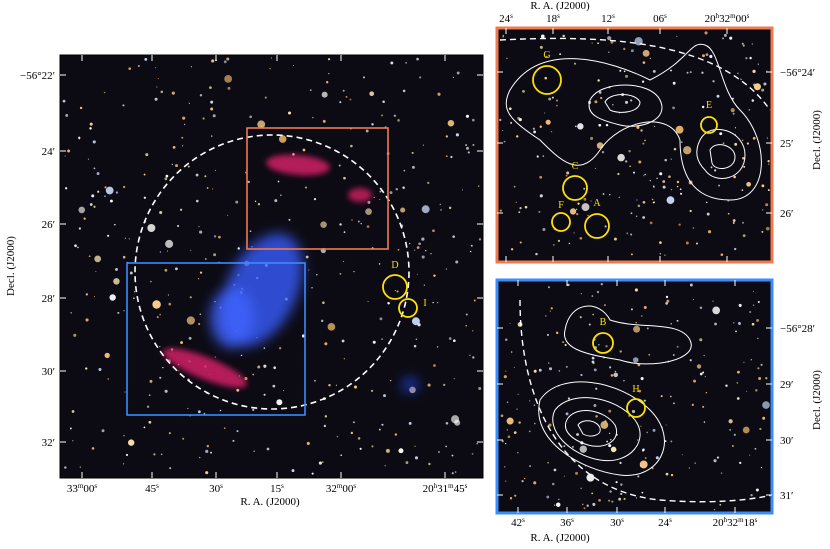  I want to click on x-tick-label: 18s, so click(553, 18).